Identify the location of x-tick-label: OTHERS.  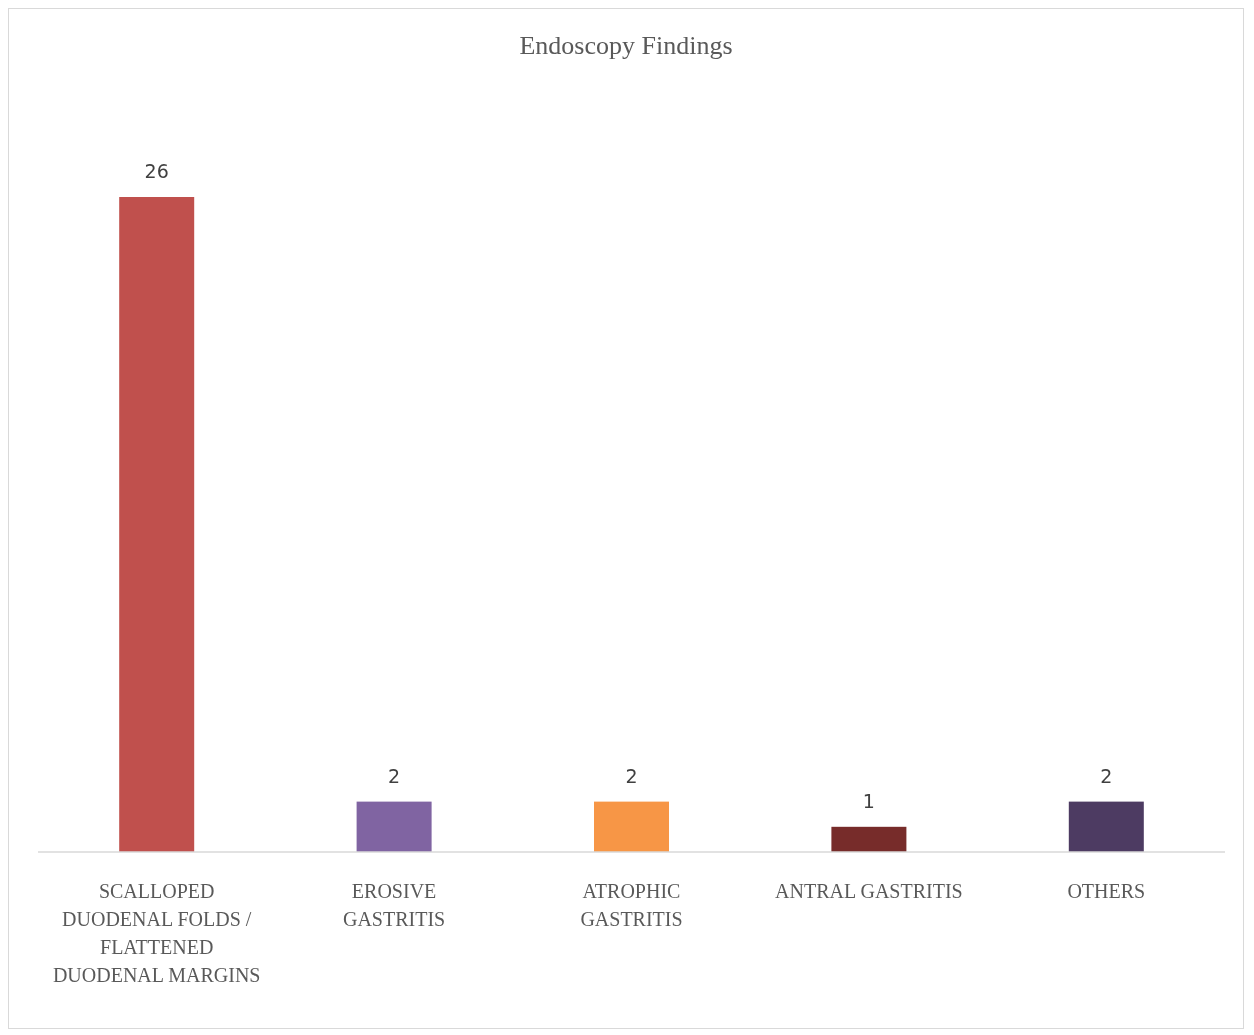
(1106, 891).